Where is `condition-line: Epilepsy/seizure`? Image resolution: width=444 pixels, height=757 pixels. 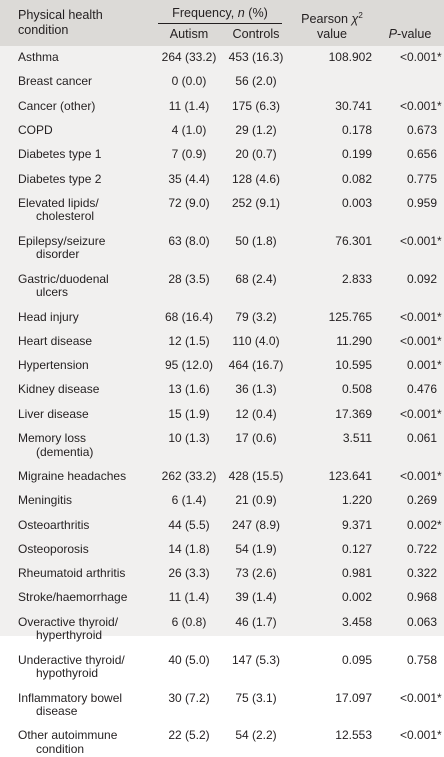 condition-line: Epilepsy/seizure is located at coordinates (62, 240).